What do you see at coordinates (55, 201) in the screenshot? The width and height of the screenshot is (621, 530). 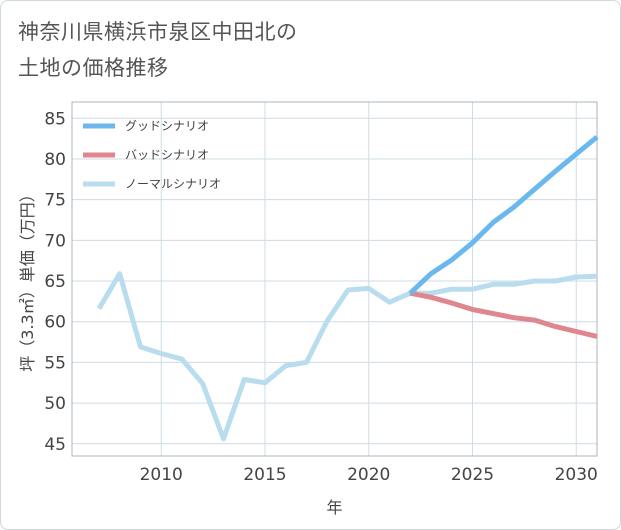 I see `y-tick-label: 75` at bounding box center [55, 201].